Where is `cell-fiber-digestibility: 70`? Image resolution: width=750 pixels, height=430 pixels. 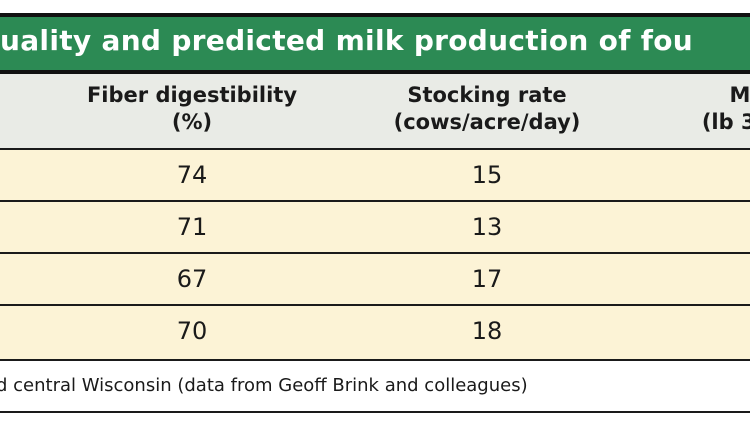 cell-fiber-digestibility: 70 is located at coordinates (192, 331).